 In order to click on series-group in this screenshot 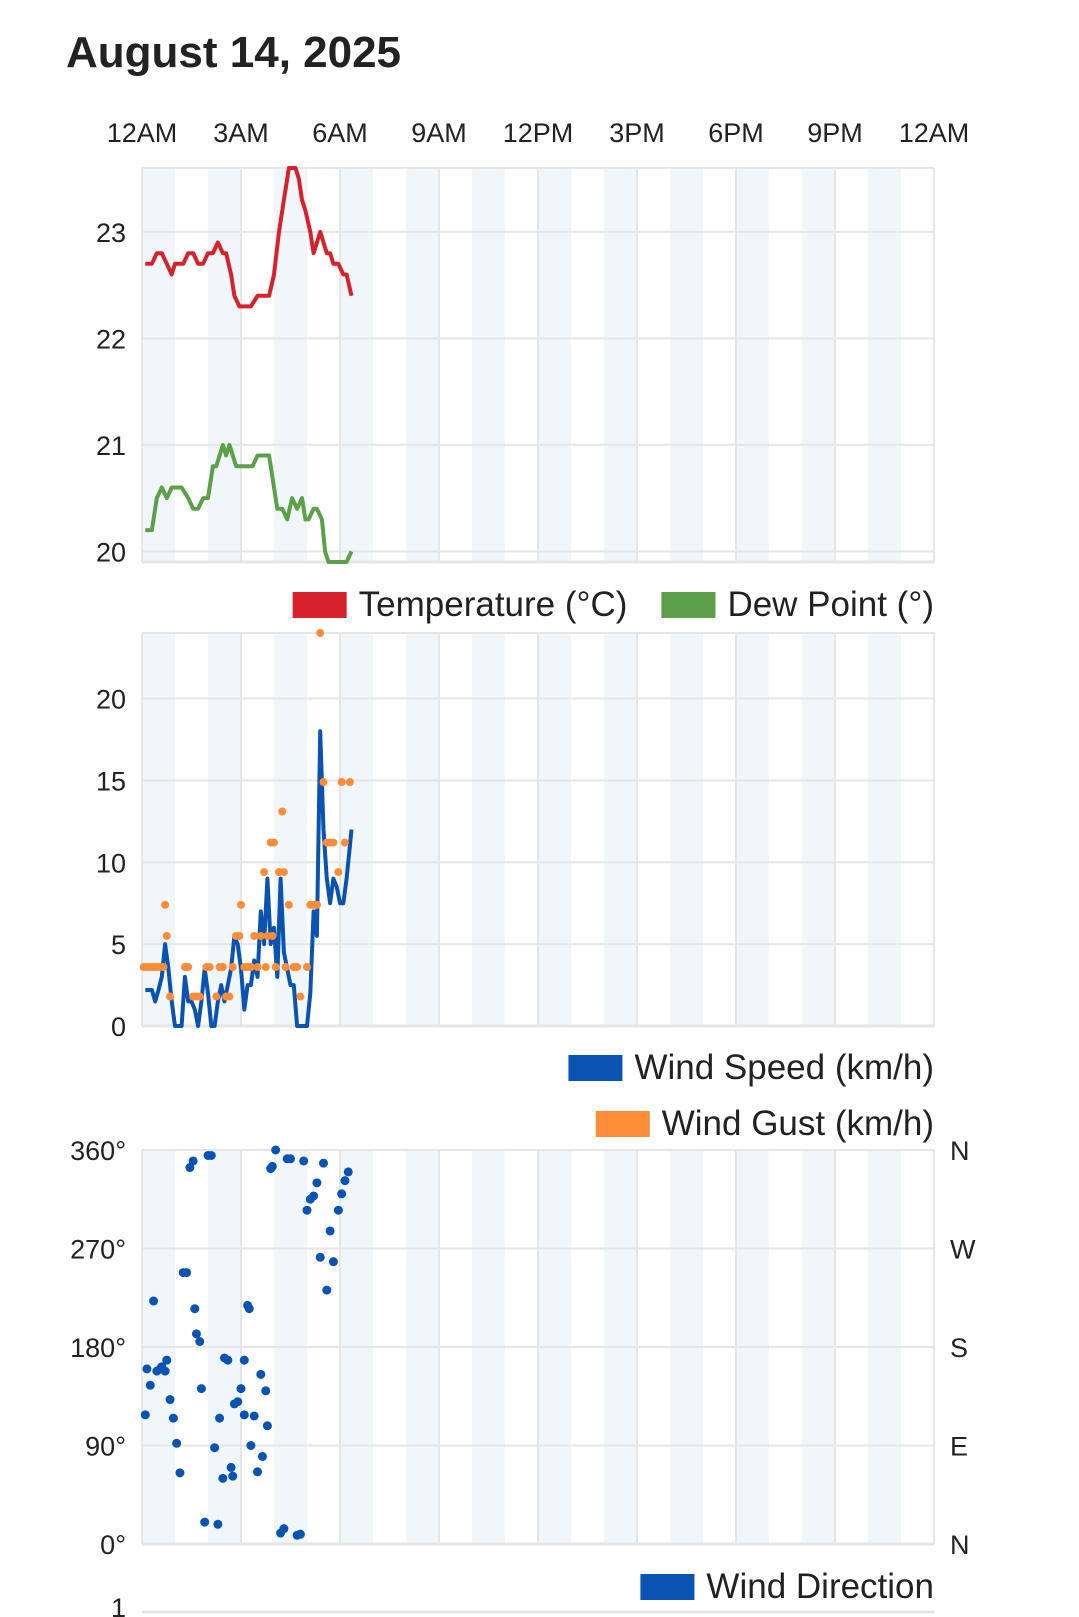, I will do `click(249, 365)`.